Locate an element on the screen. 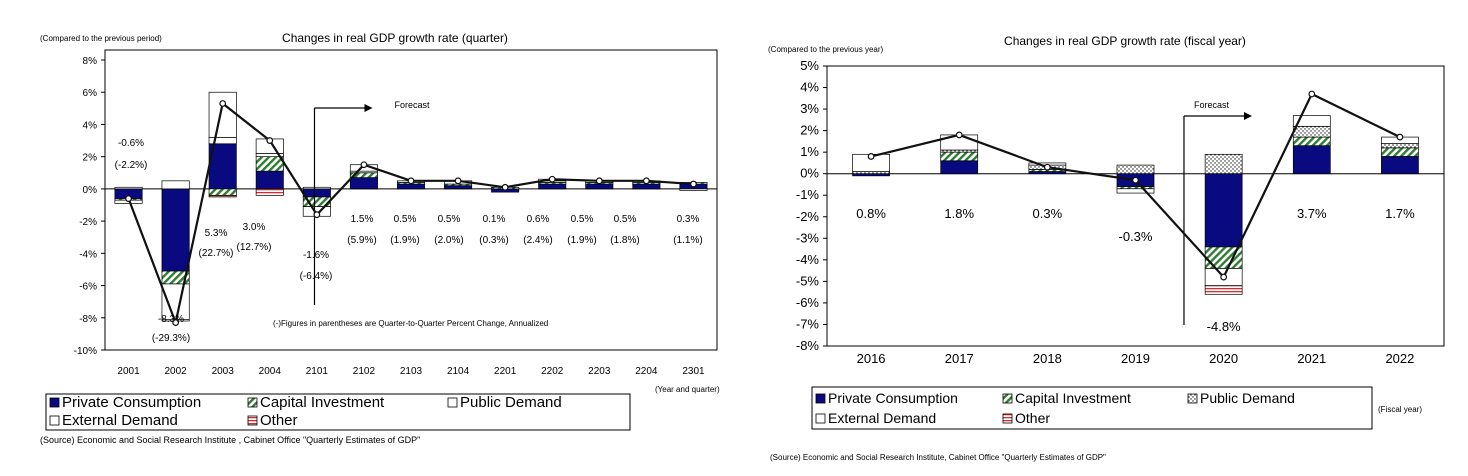 The width and height of the screenshot is (1468, 476). right-legend-item-external: External Demand is located at coordinates (875, 418).